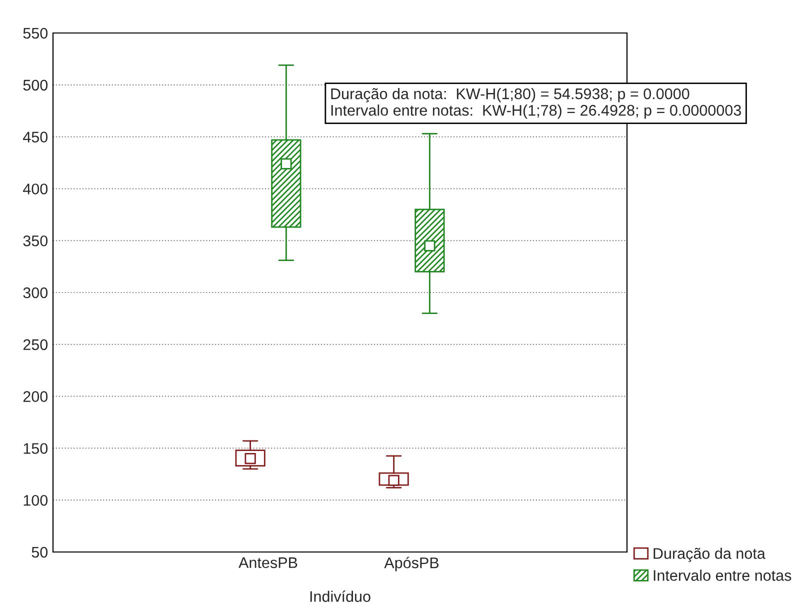 The image size is (810, 610). I want to click on legend-label: Duração da nota, so click(710, 555).